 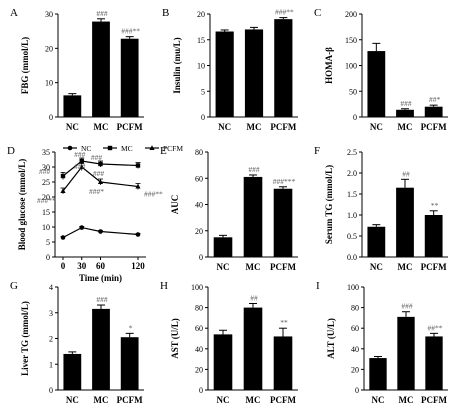 What do you see at coordinates (49, 14) in the screenshot?
I see `y-tick-label: 30` at bounding box center [49, 14].